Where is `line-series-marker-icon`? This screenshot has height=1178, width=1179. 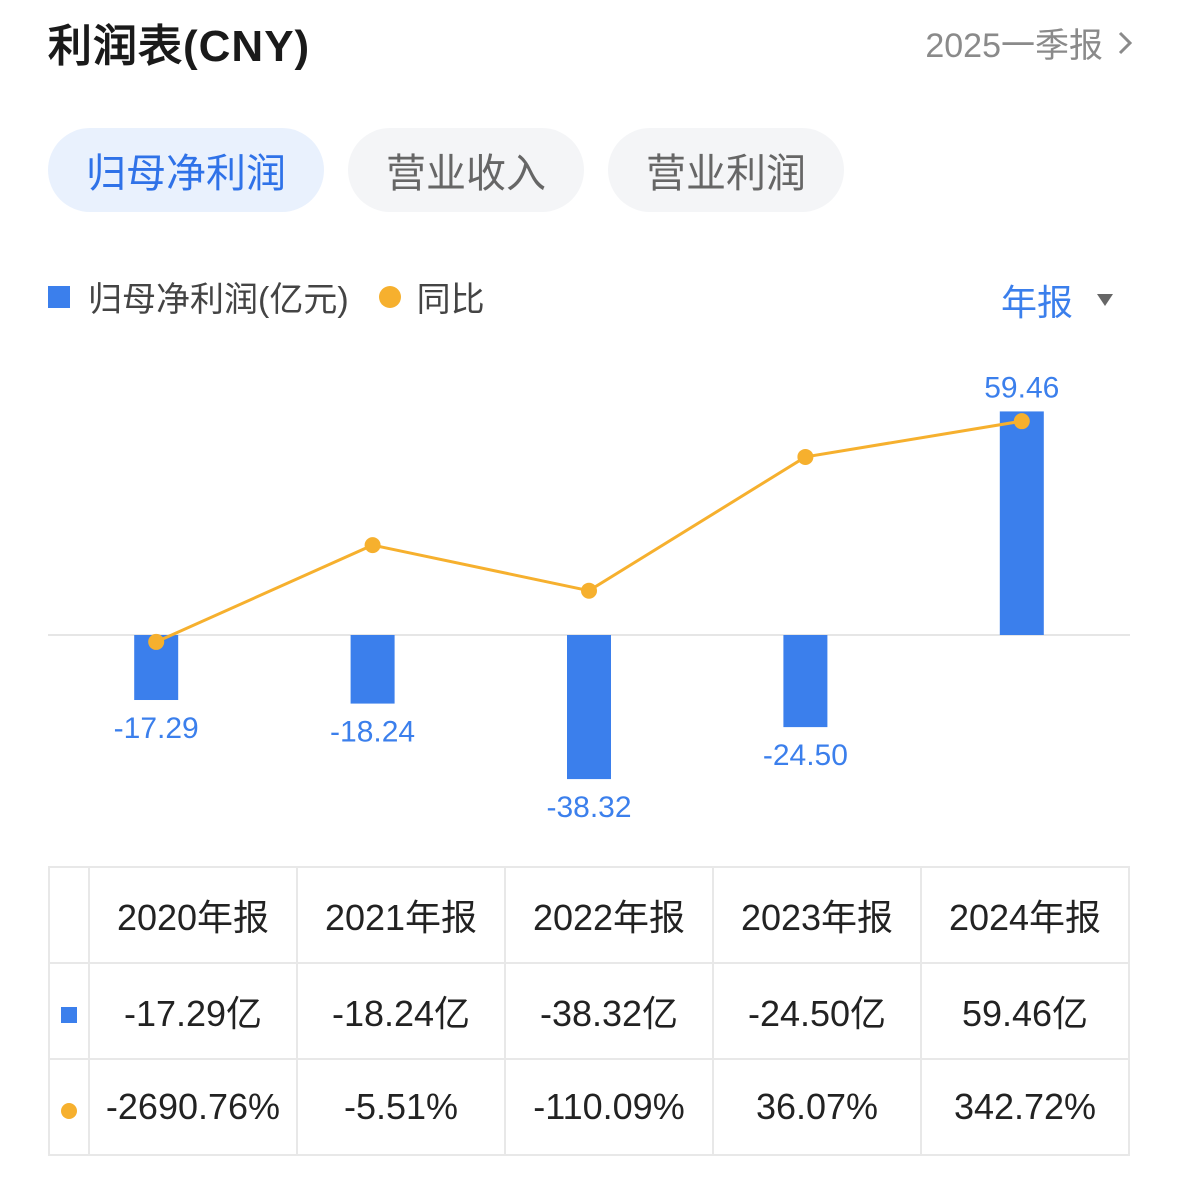 line-series-marker-icon is located at coordinates (69, 1111).